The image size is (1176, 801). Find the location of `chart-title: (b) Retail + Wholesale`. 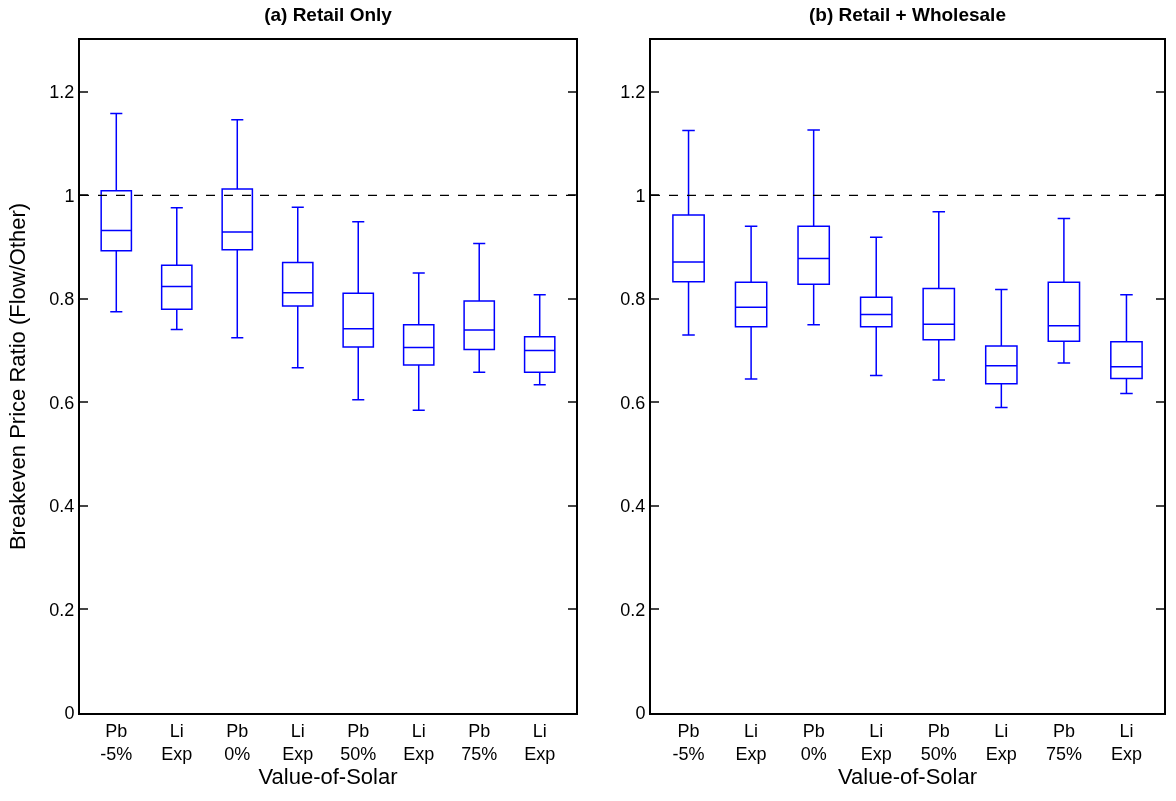

chart-title: (b) Retail + Wholesale is located at coordinates (907, 15).